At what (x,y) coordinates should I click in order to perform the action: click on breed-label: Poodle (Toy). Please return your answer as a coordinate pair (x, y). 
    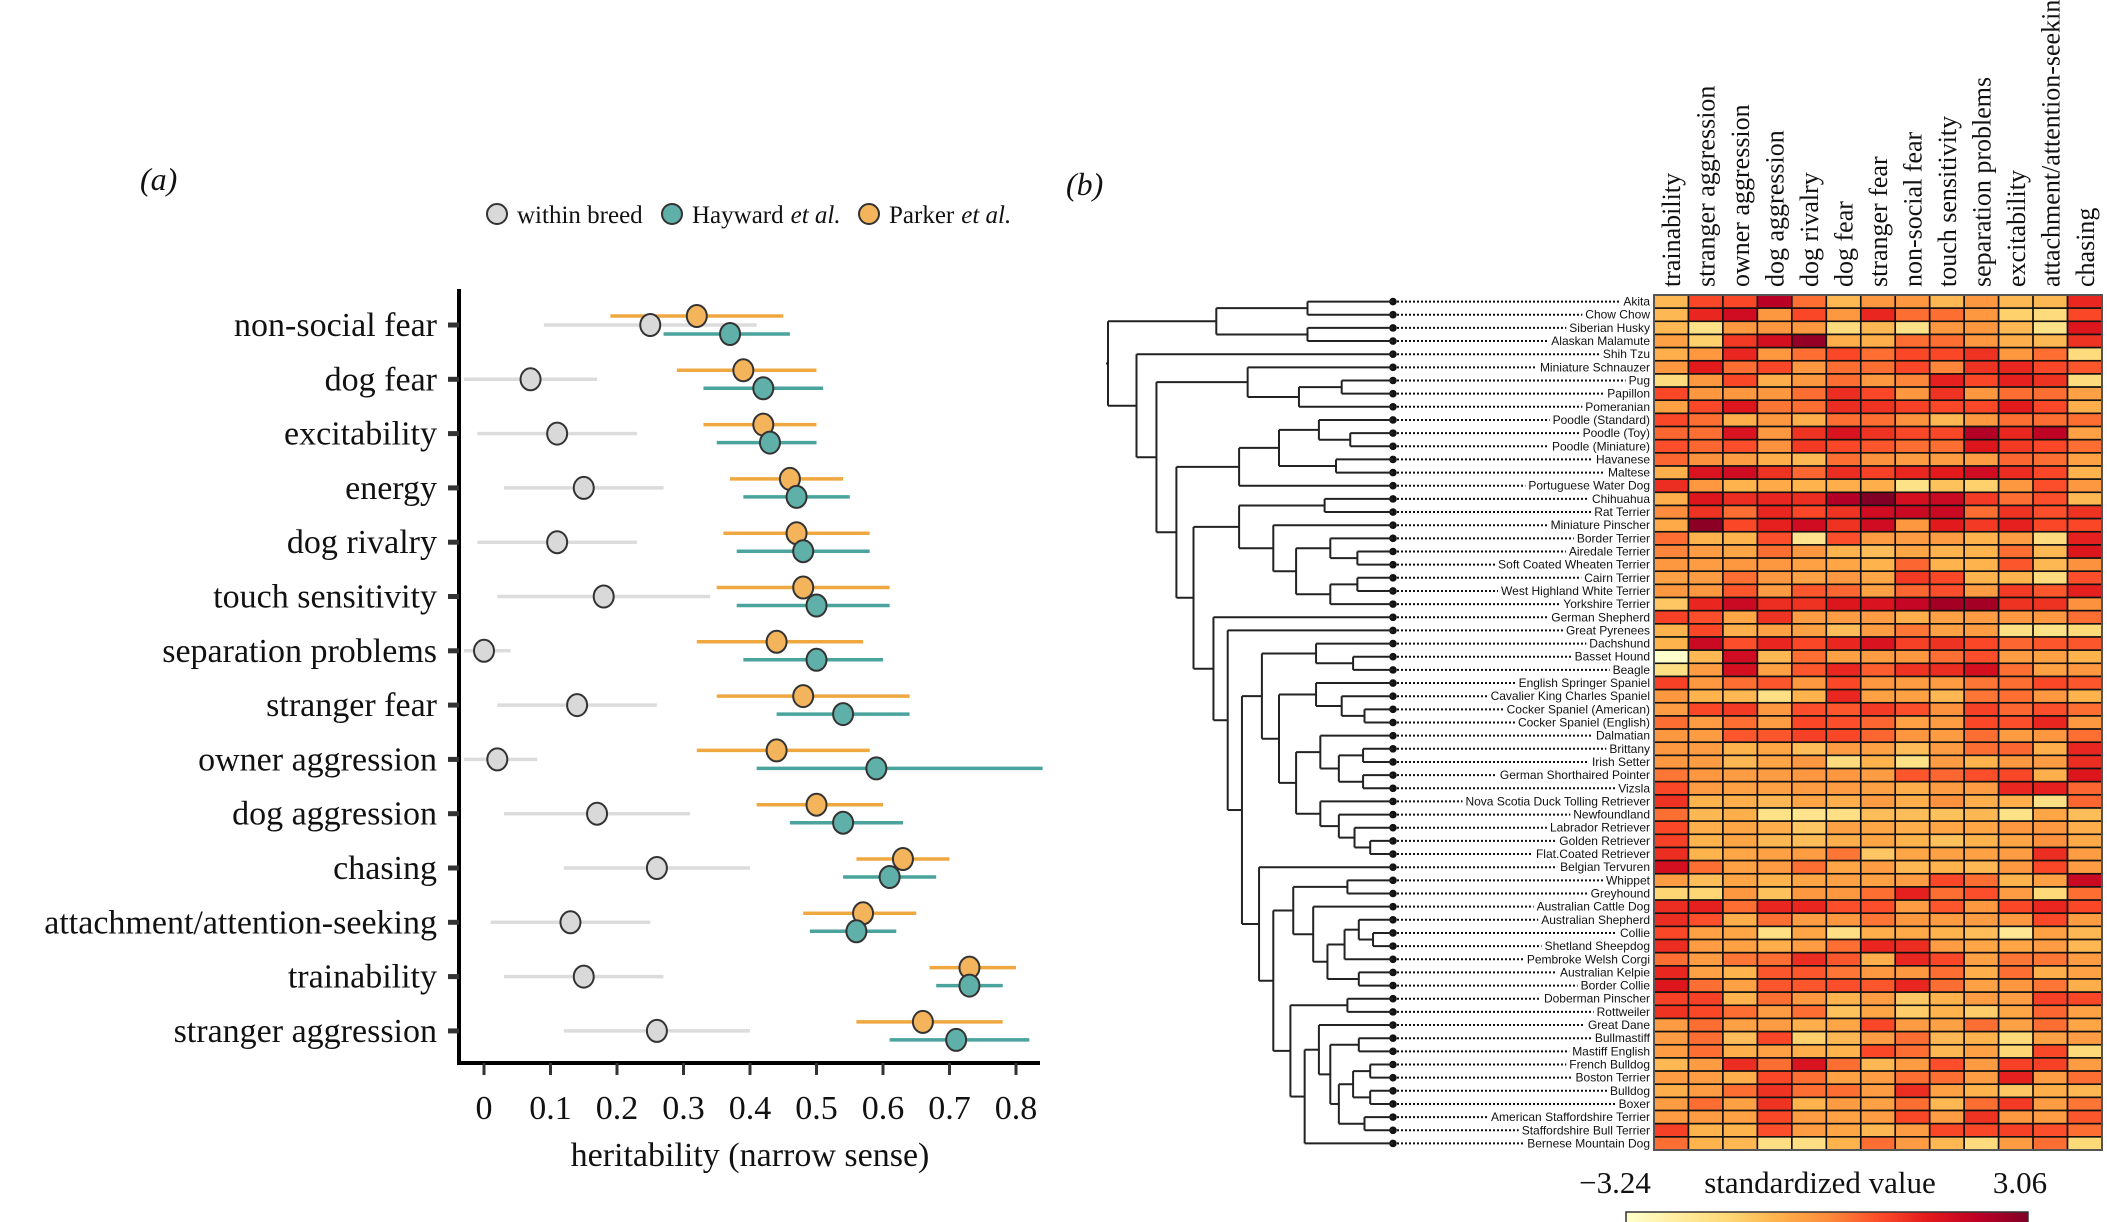
    Looking at the image, I should click on (1616, 433).